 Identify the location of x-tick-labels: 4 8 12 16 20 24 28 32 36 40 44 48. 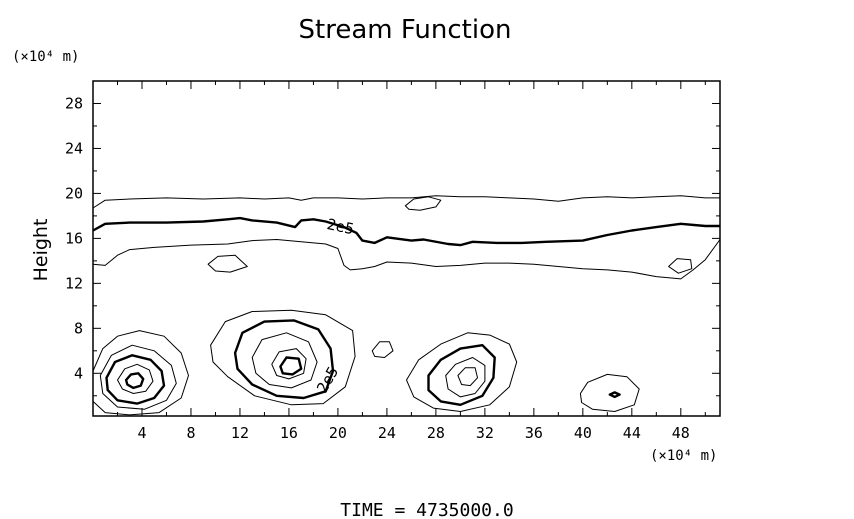
(413, 433).